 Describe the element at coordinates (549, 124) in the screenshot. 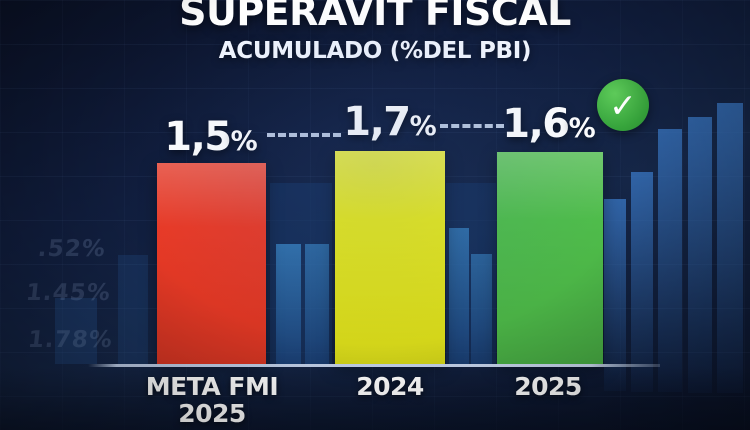

I see `value-label-2025: 1,6%` at that location.